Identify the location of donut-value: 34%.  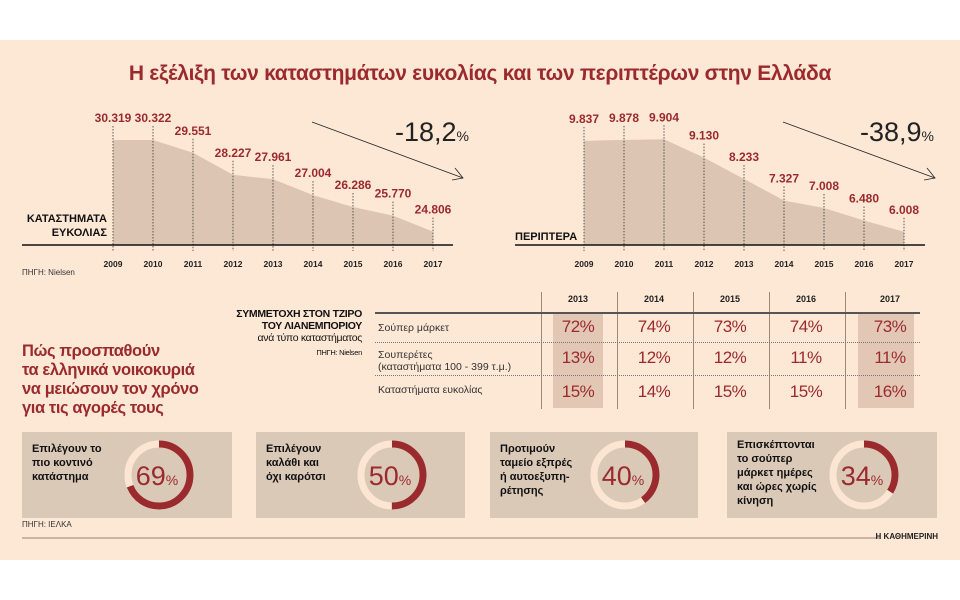
(862, 476).